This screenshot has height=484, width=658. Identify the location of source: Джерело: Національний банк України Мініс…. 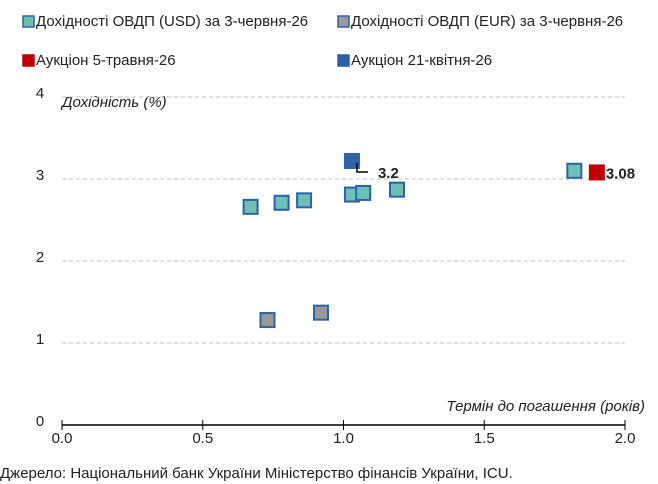
(256, 473).